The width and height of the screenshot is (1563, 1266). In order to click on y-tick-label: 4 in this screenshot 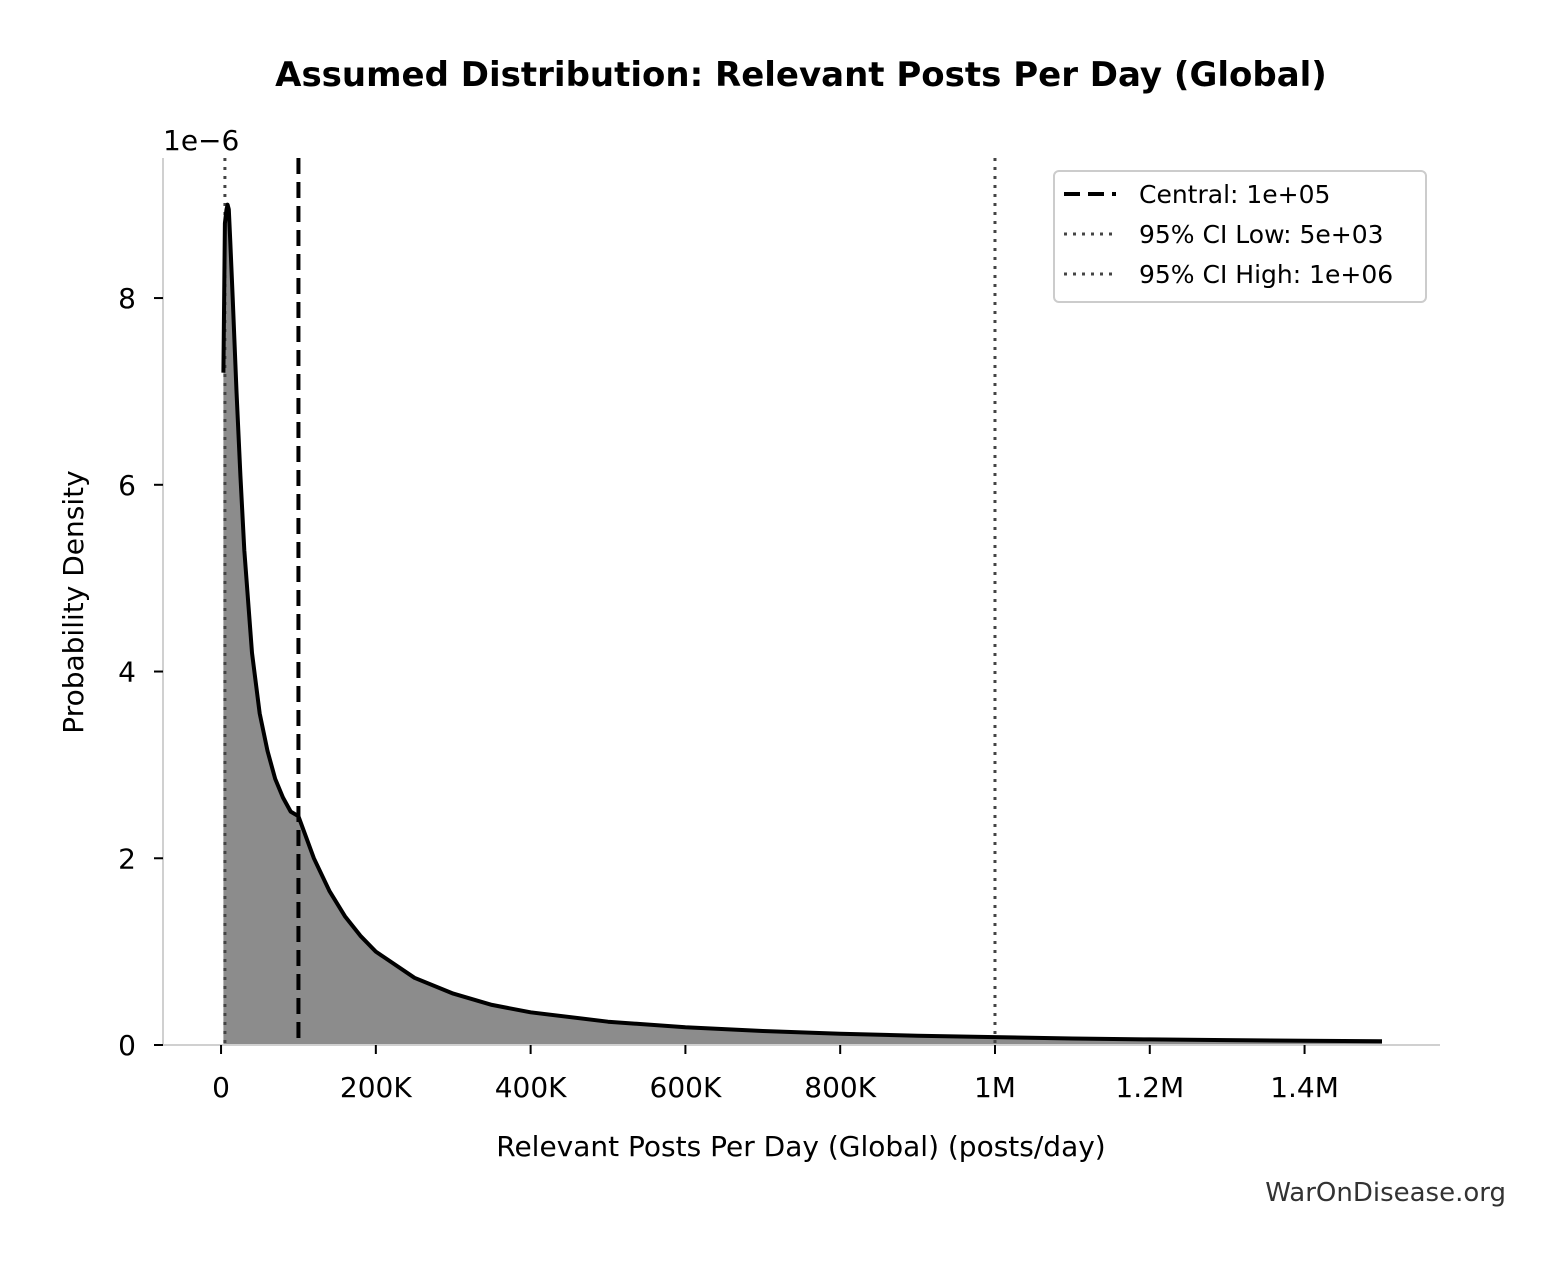, I will do `click(127, 672)`.